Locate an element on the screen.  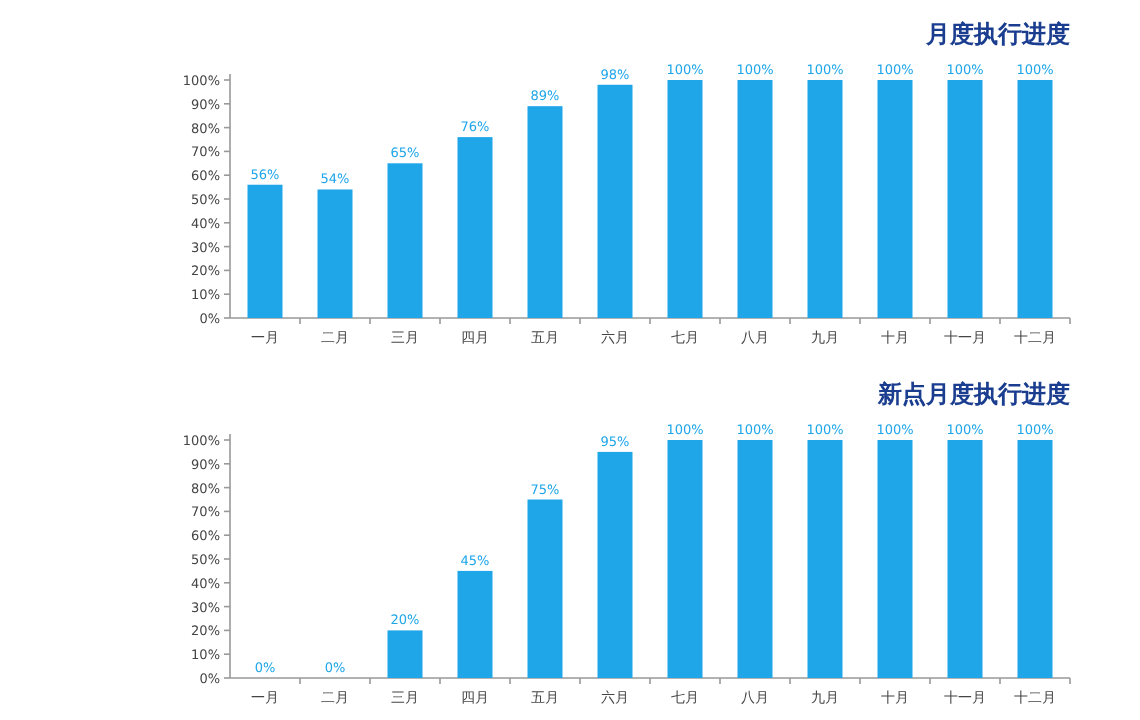
chart-title: 新点月度执行进度 is located at coordinates (973, 394).